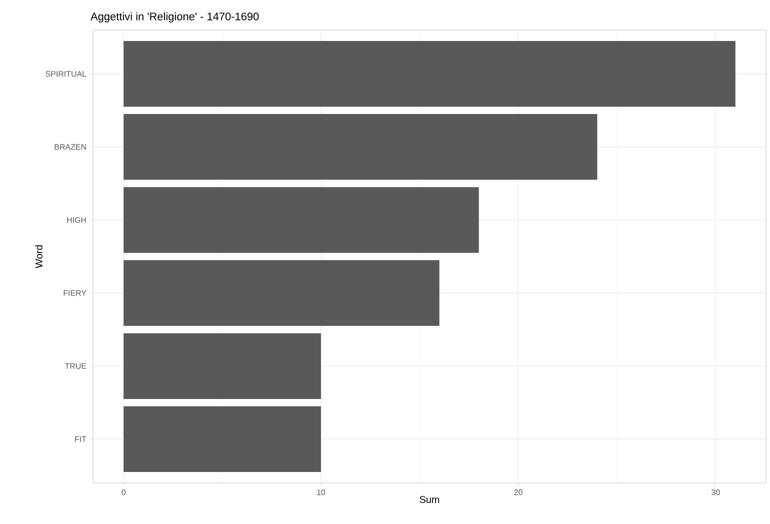 The image size is (770, 524). Describe the element at coordinates (38, 256) in the screenshot. I see `y-axis-title: Word` at that location.